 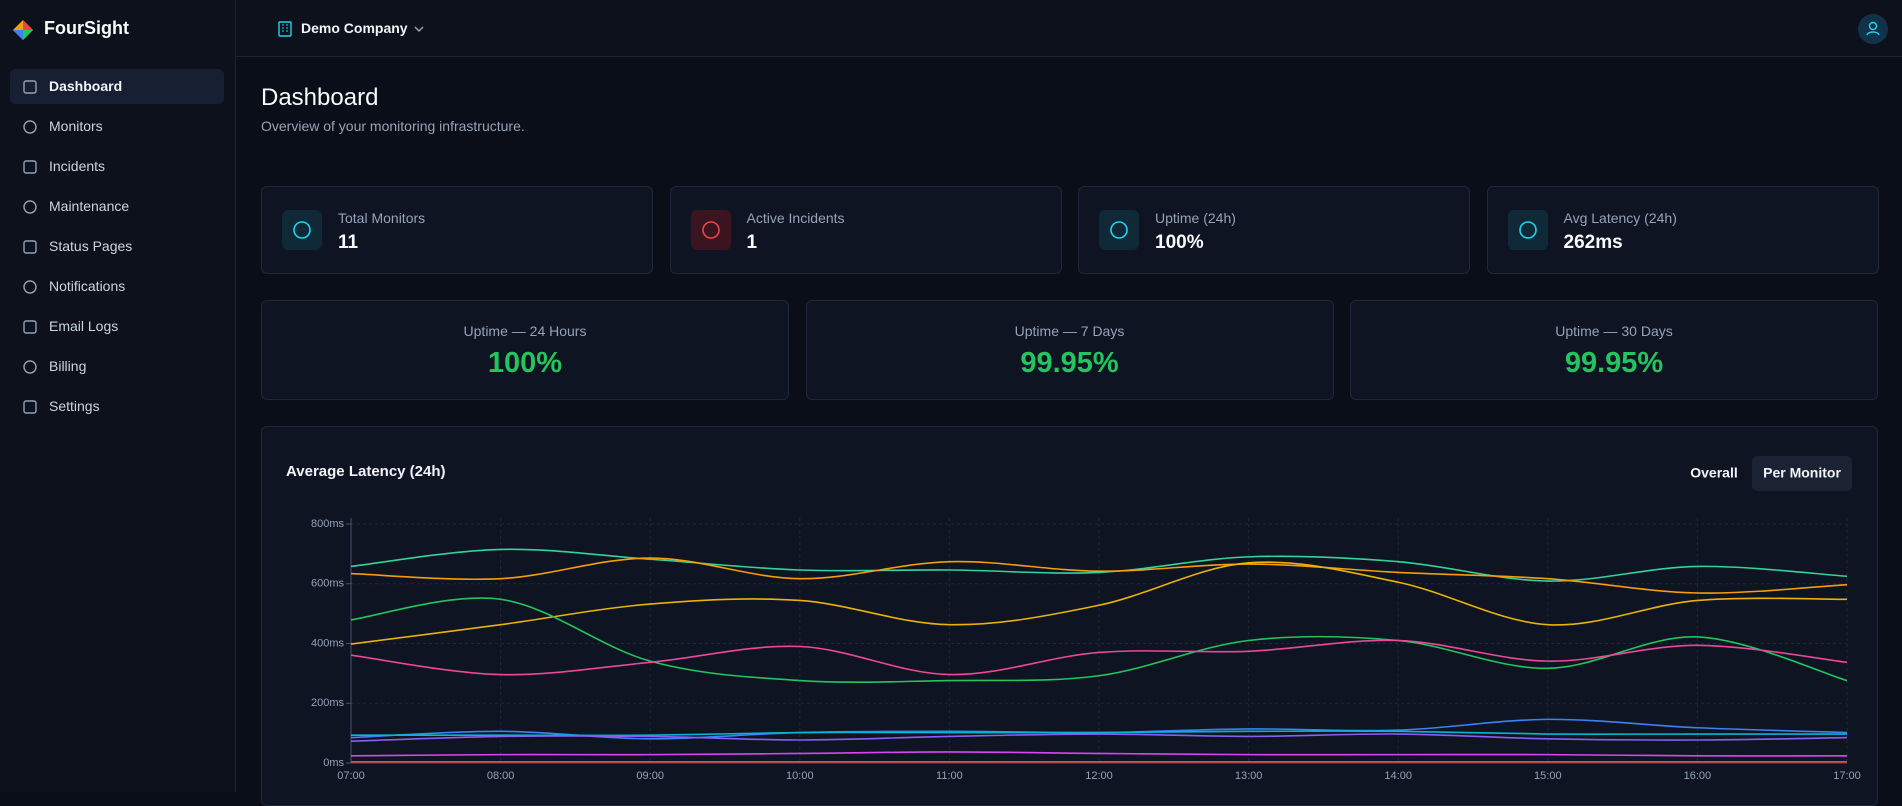 What do you see at coordinates (86, 28) in the screenshot?
I see `brand: FourSight` at bounding box center [86, 28].